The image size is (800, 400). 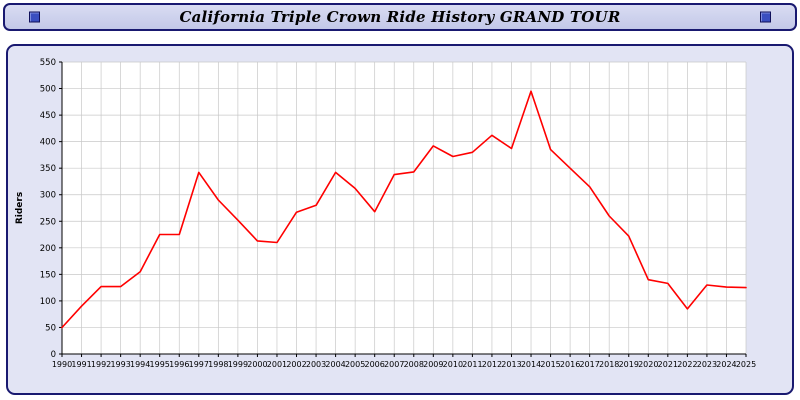 What do you see at coordinates (20, 208) in the screenshot?
I see `svg-text: Riders` at bounding box center [20, 208].